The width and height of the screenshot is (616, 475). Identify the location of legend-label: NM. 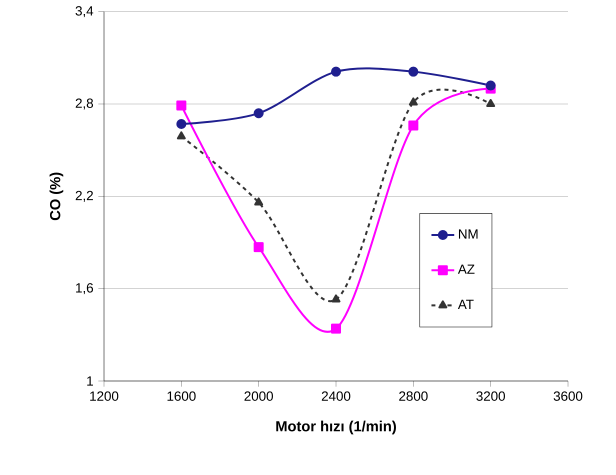
(468, 234).